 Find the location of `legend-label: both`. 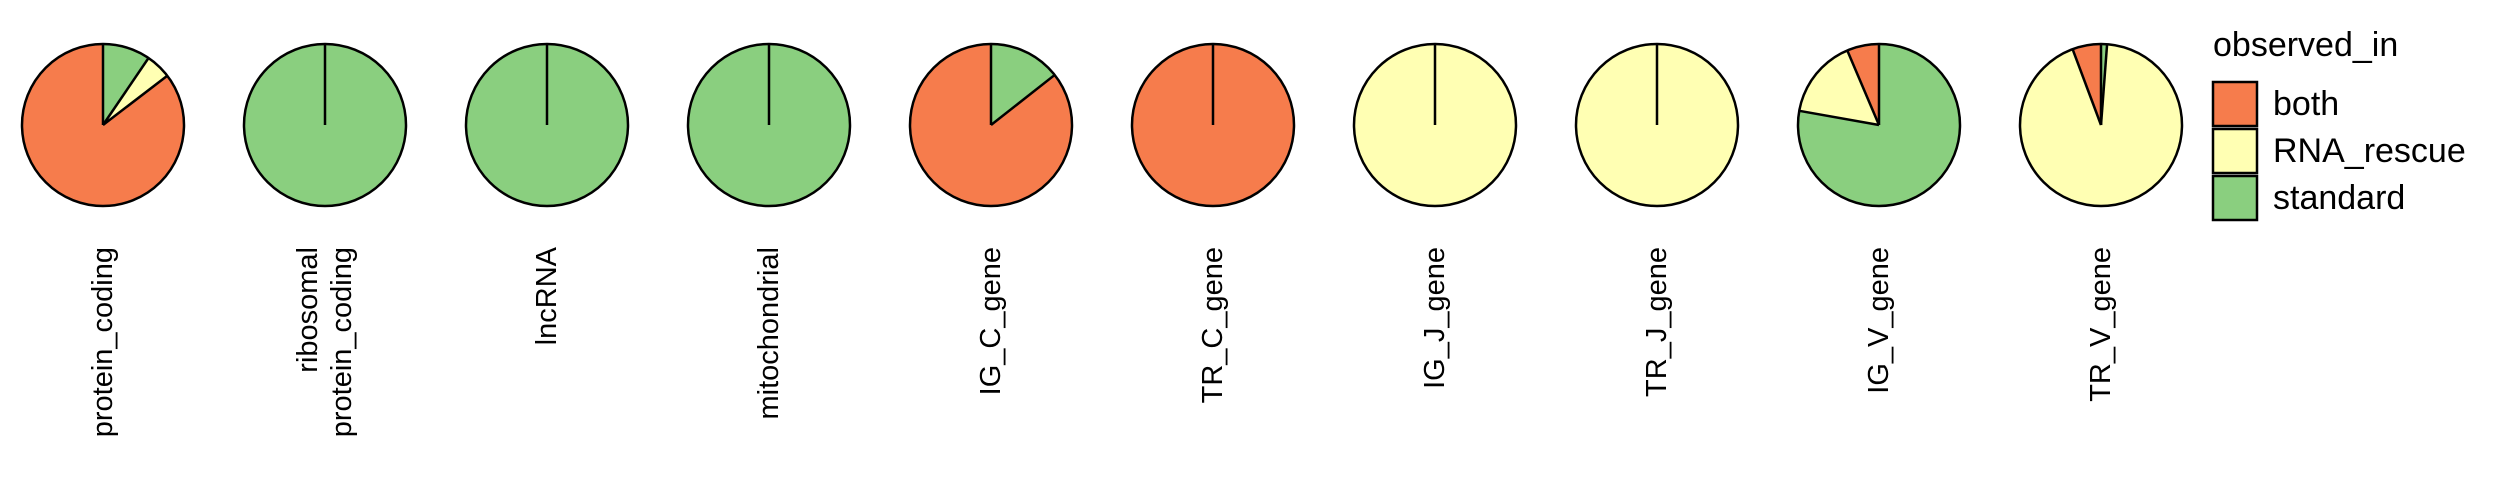

legend-label: both is located at coordinates (2306, 104).